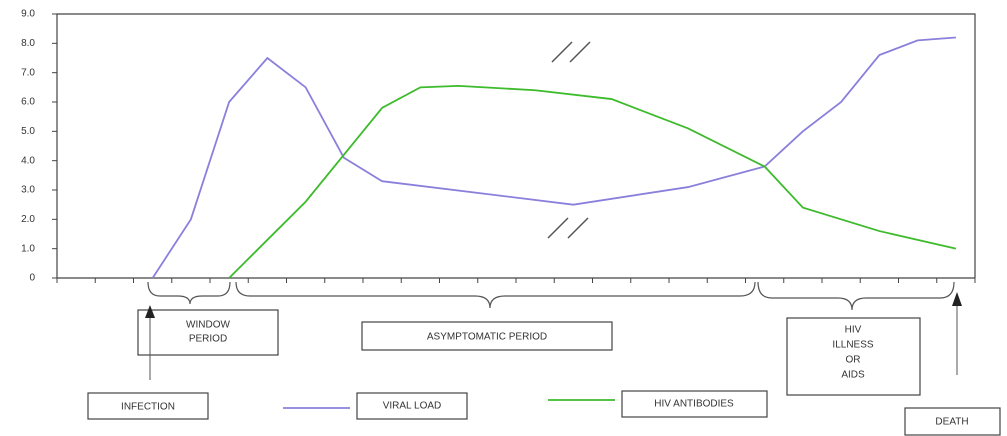  I want to click on infection-box, so click(148, 406).